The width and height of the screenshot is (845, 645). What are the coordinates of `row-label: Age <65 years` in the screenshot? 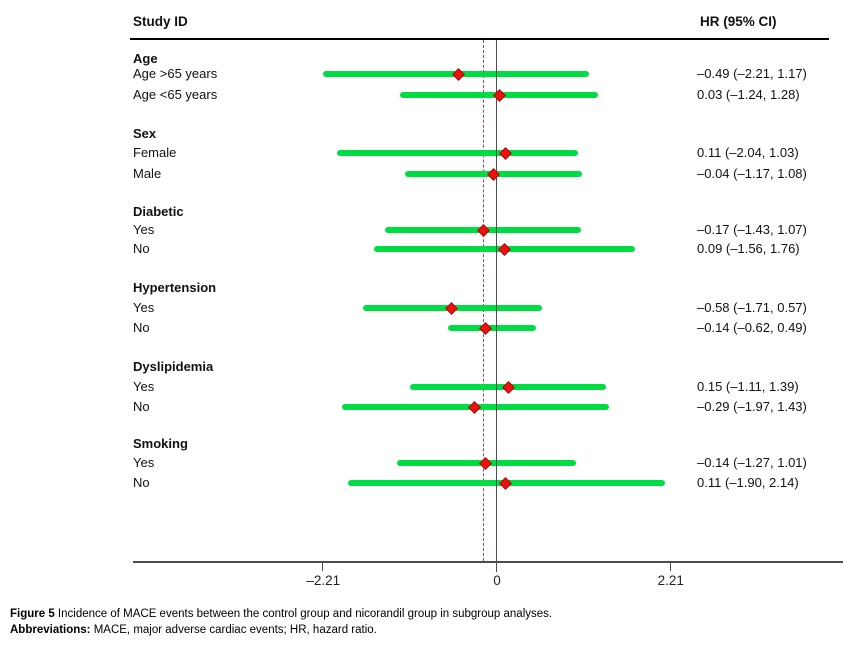 It's located at (175, 94).